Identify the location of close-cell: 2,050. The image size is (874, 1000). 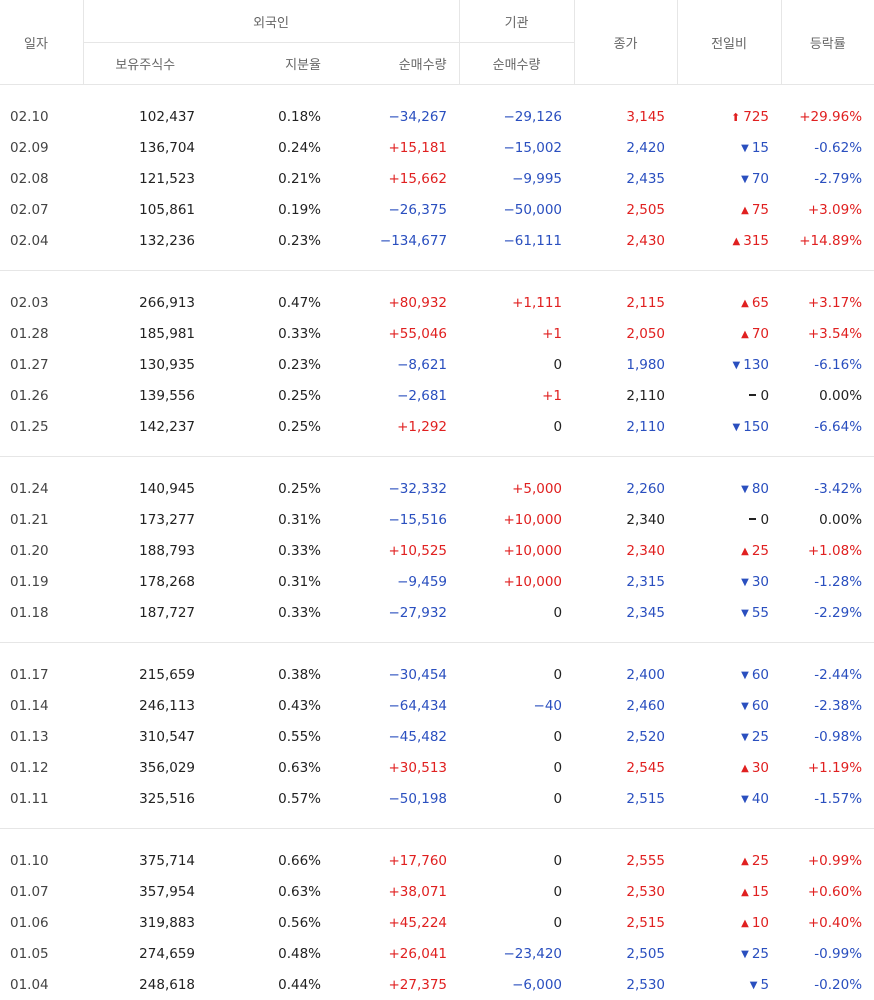
(625, 333).